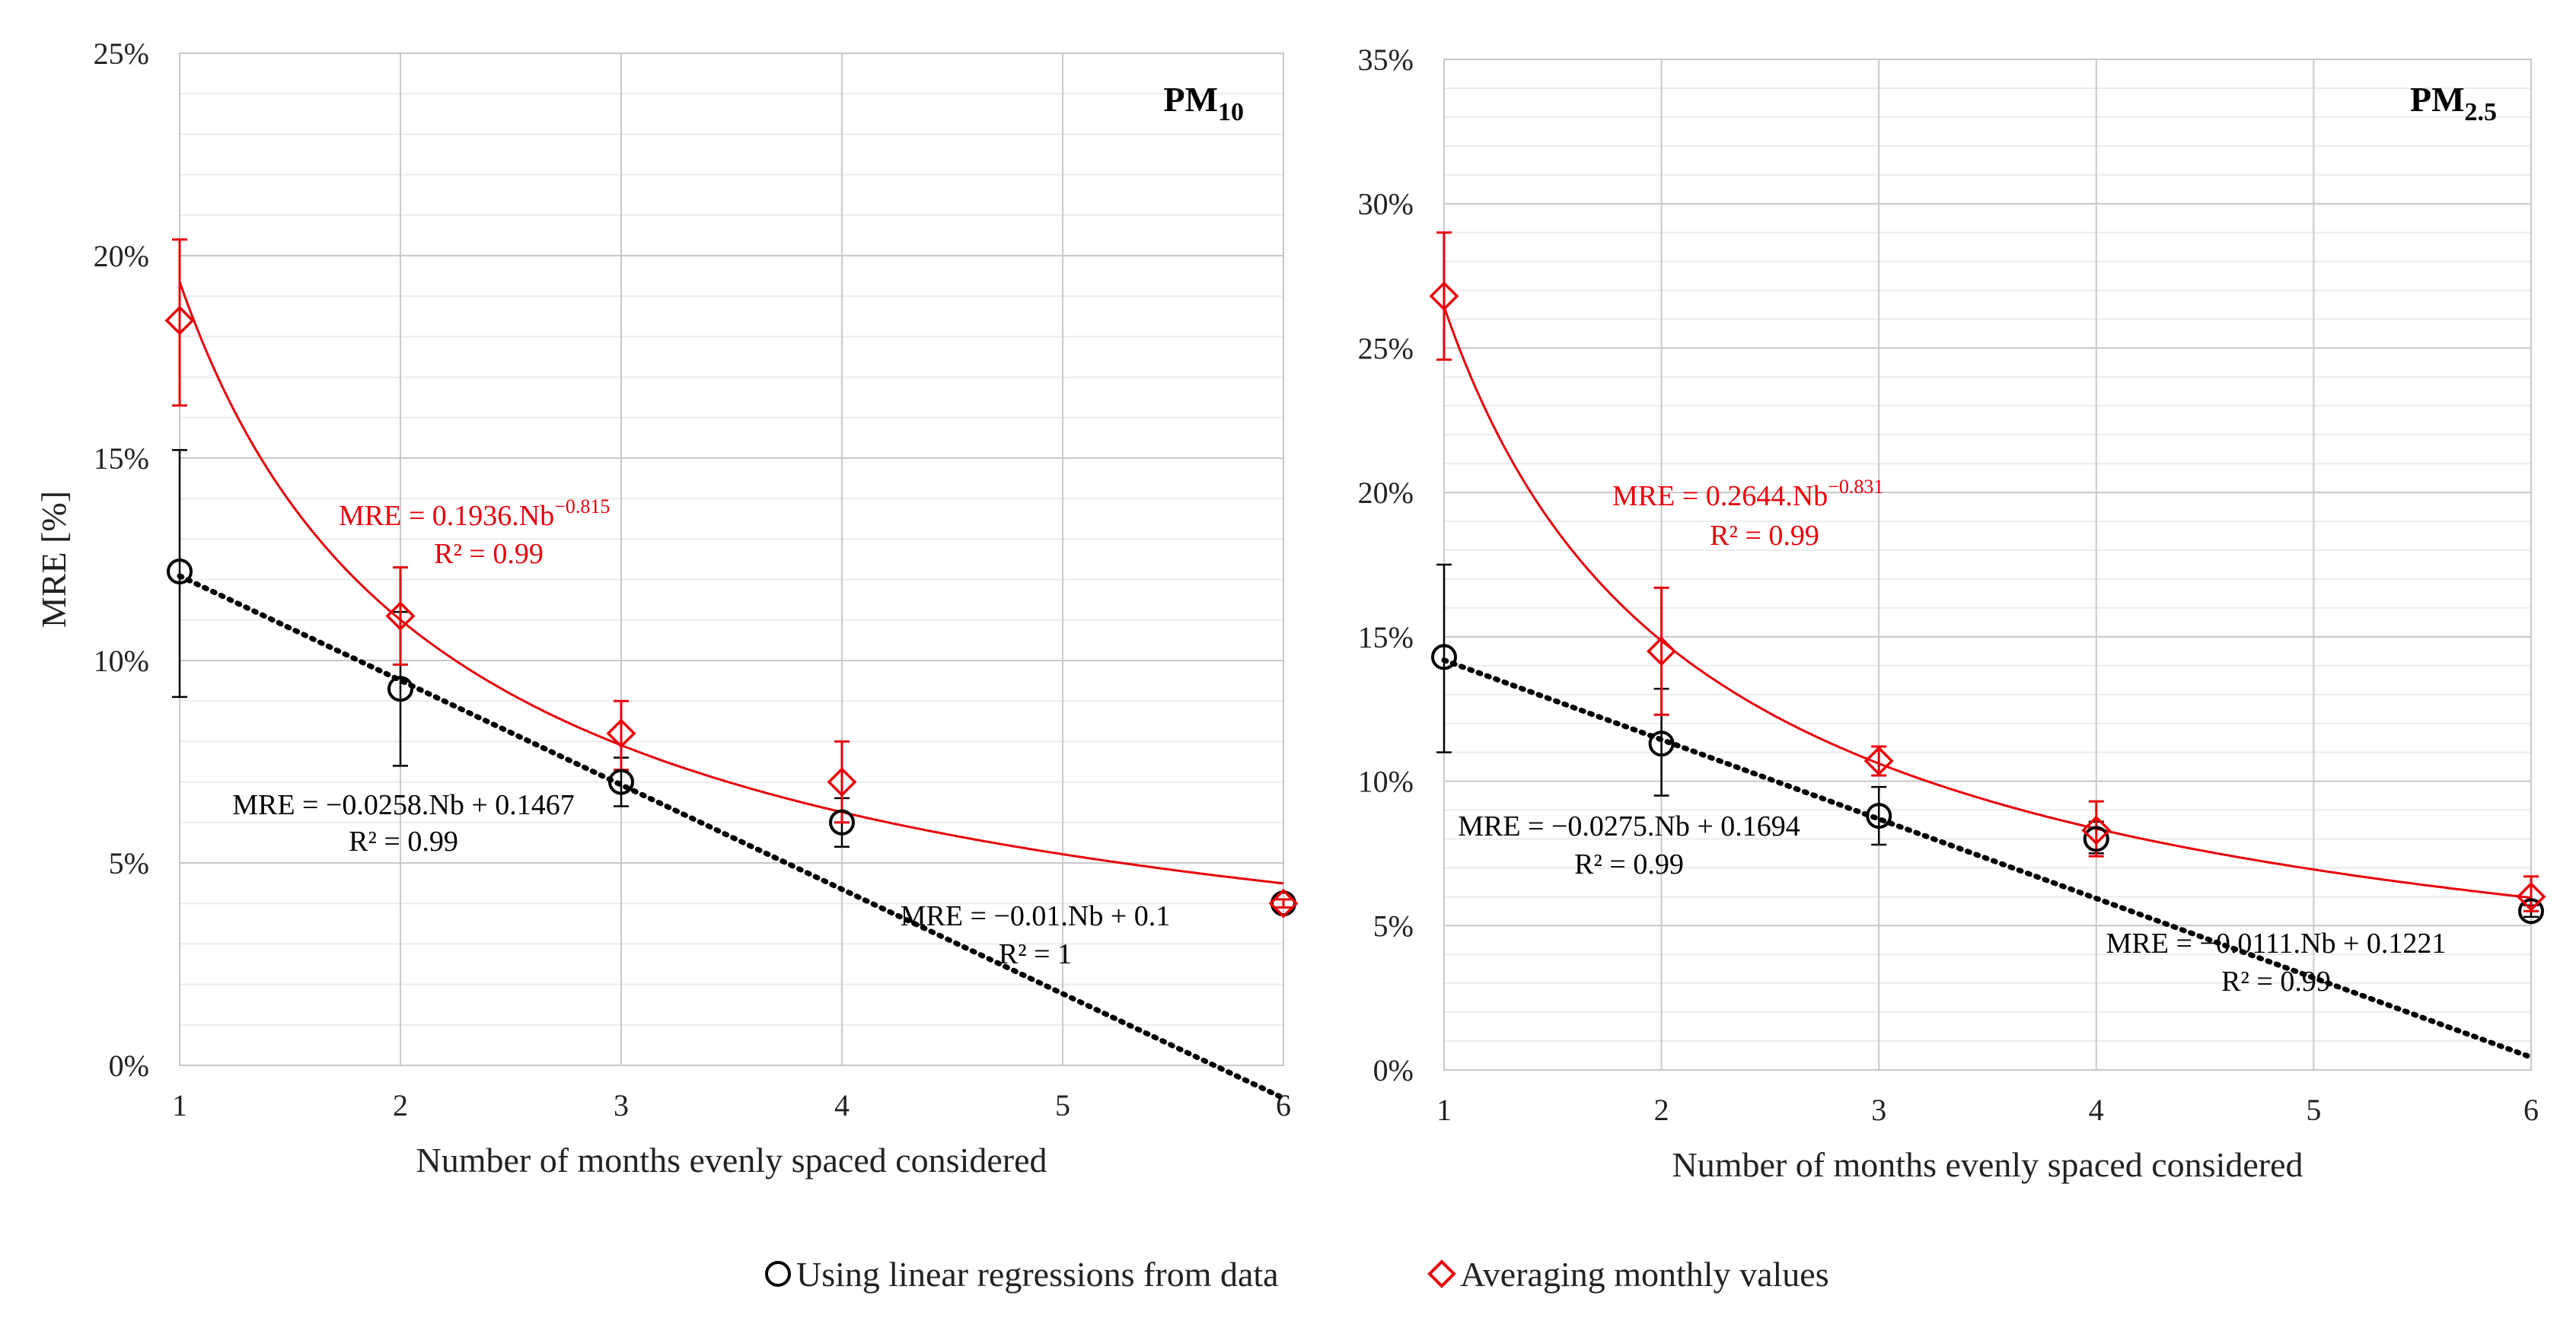 The width and height of the screenshot is (2576, 1318). What do you see at coordinates (1035, 954) in the screenshot?
I see `annotation-r2: R² = 1` at bounding box center [1035, 954].